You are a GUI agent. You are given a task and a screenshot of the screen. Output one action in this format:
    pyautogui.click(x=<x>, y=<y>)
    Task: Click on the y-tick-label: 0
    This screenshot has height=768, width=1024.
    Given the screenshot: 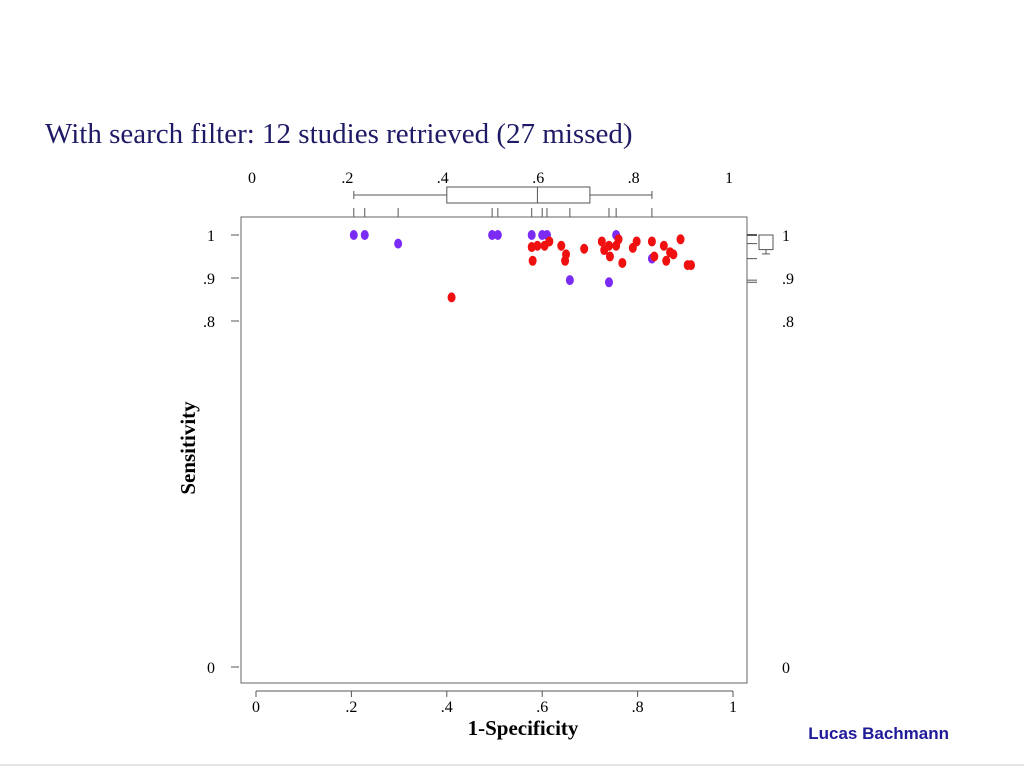 What is the action you would take?
    pyautogui.click(x=211, y=668)
    